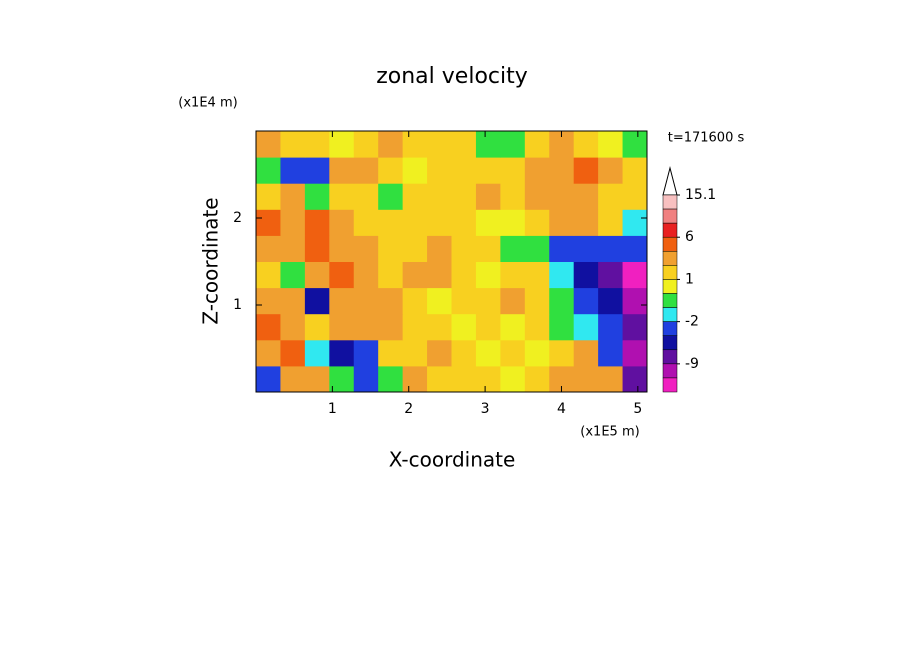  Describe the element at coordinates (408, 409) in the screenshot. I see `x-tick-label: 2` at that location.